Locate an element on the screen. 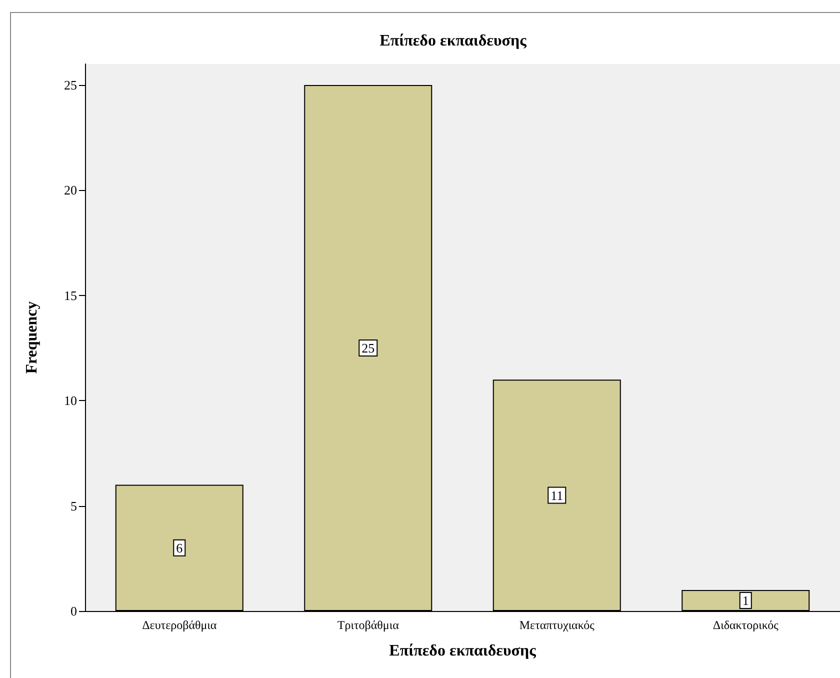 Image resolution: width=840 pixels, height=678 pixels. y-axis-title: Frequency is located at coordinates (32, 337).